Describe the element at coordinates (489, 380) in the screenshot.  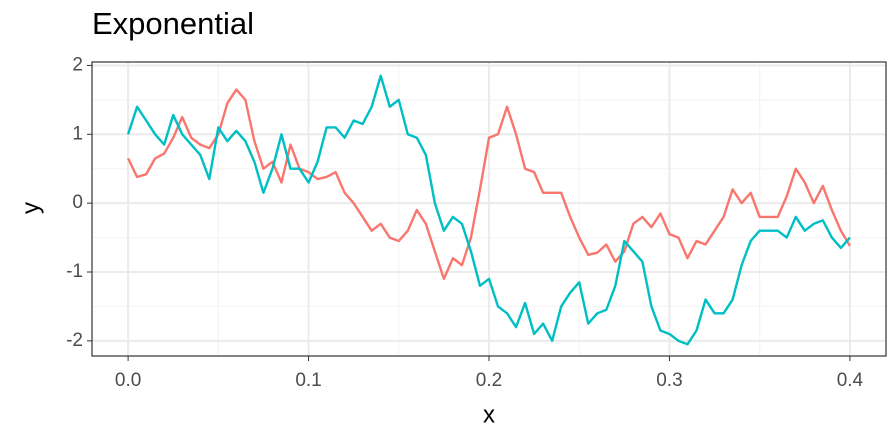
I see `x-tick-label: 0.2` at that location.